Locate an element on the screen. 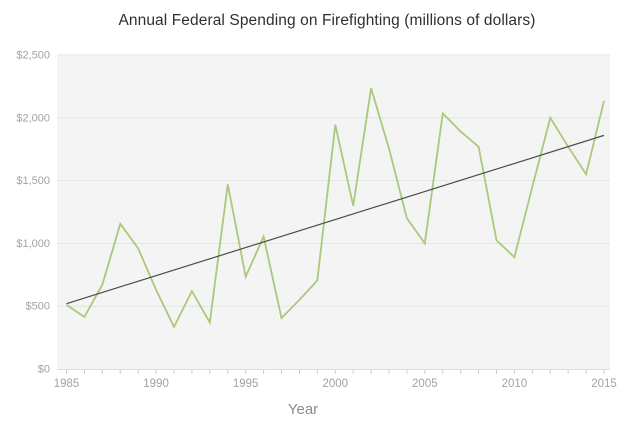 The height and width of the screenshot is (433, 640). x-axis-label-2015: 2015 is located at coordinates (604, 384).